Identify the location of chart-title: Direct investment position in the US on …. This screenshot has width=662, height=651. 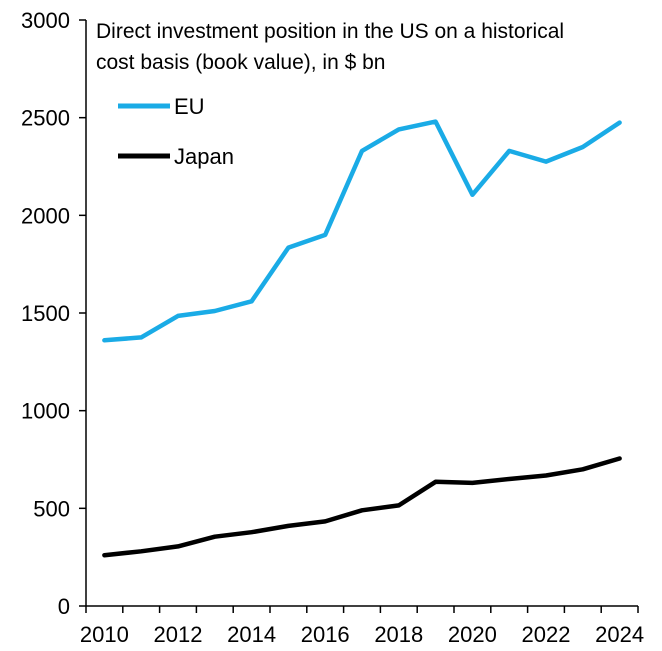
(330, 47).